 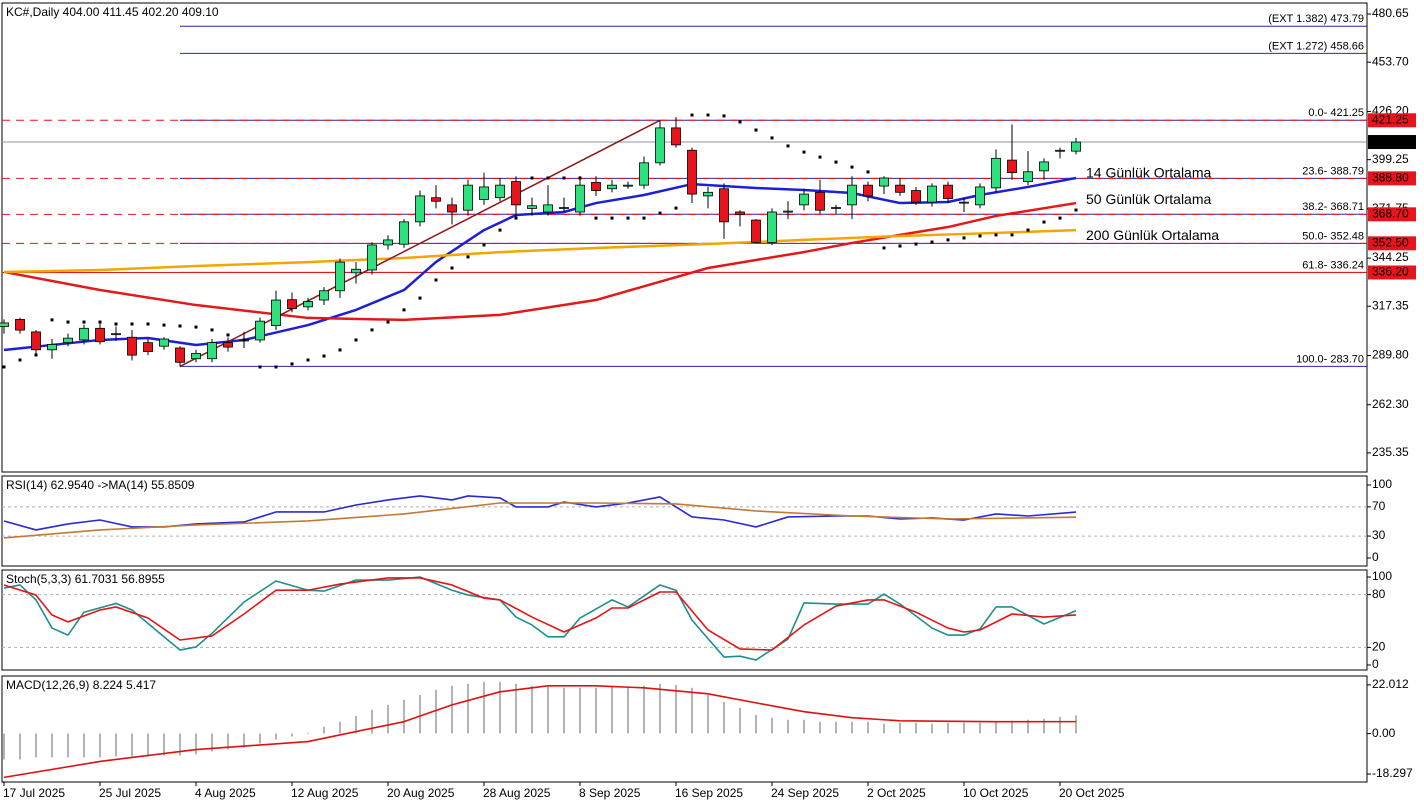 I want to click on y-tick-label: 480.65, so click(x=1390, y=13).